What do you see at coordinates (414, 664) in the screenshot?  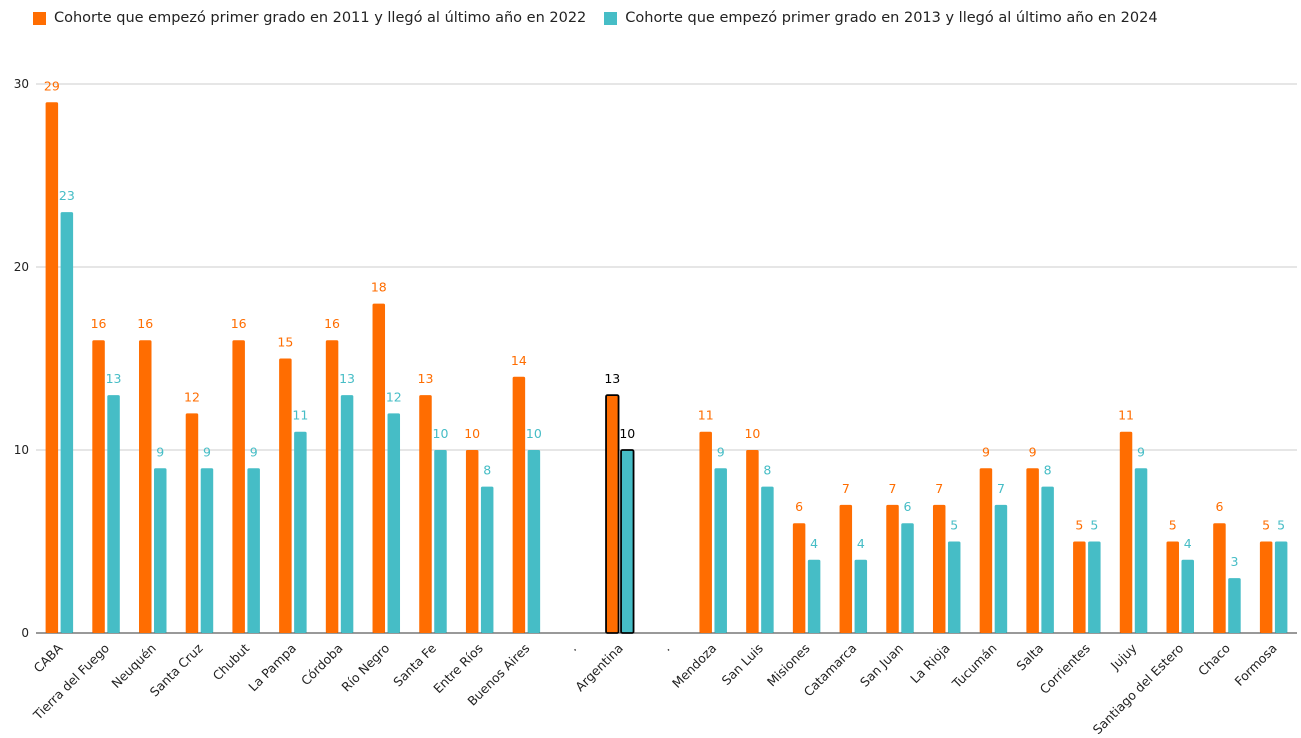 I see `x-tick-label: Santa Fe` at bounding box center [414, 664].